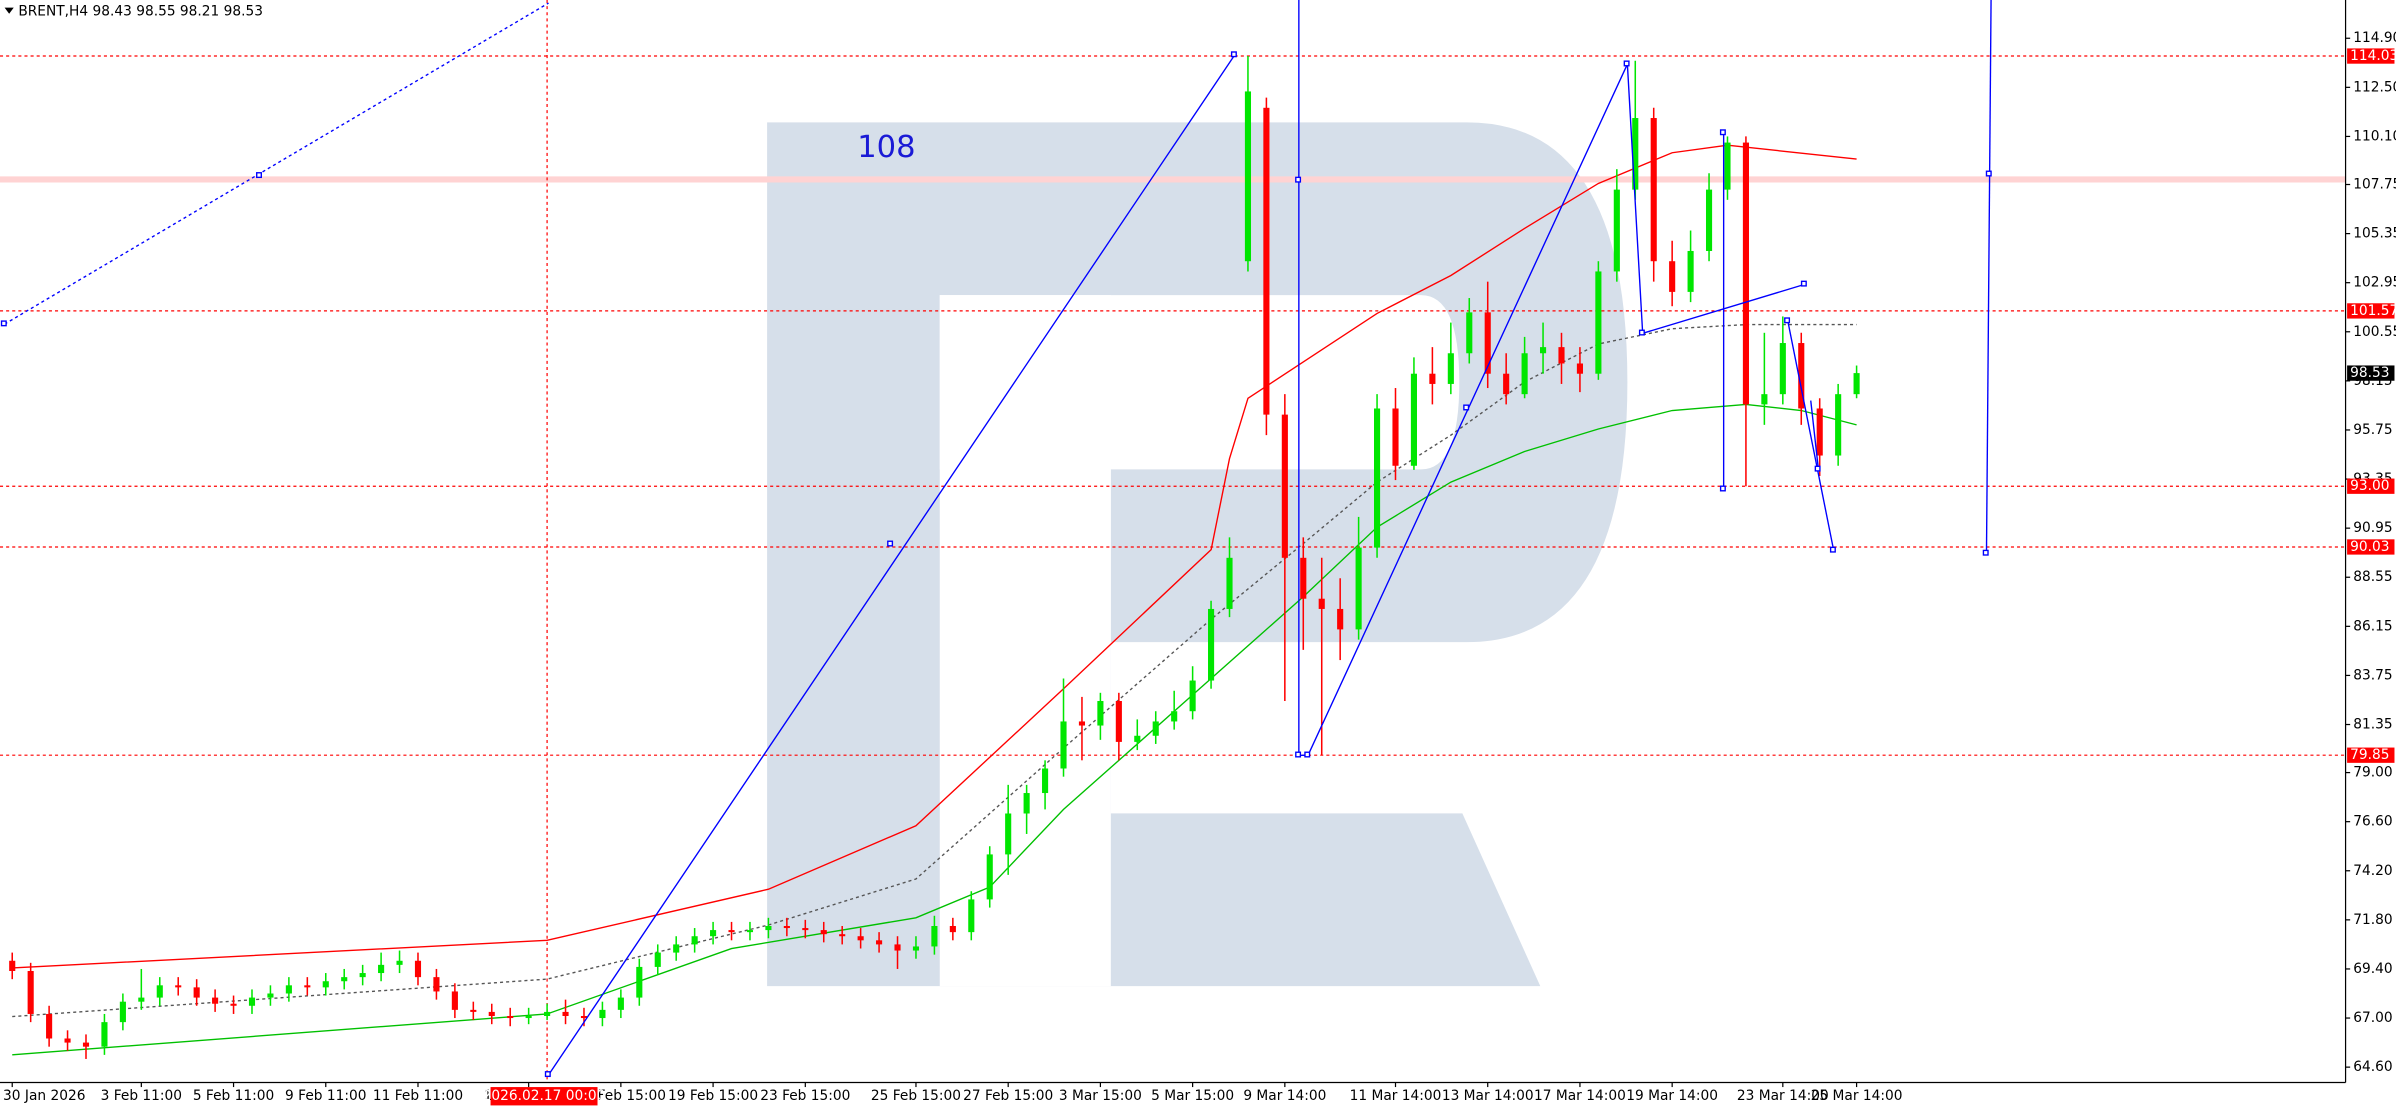  What do you see at coordinates (2372, 725) in the screenshot?
I see `y-tick-label: 81.35` at bounding box center [2372, 725].